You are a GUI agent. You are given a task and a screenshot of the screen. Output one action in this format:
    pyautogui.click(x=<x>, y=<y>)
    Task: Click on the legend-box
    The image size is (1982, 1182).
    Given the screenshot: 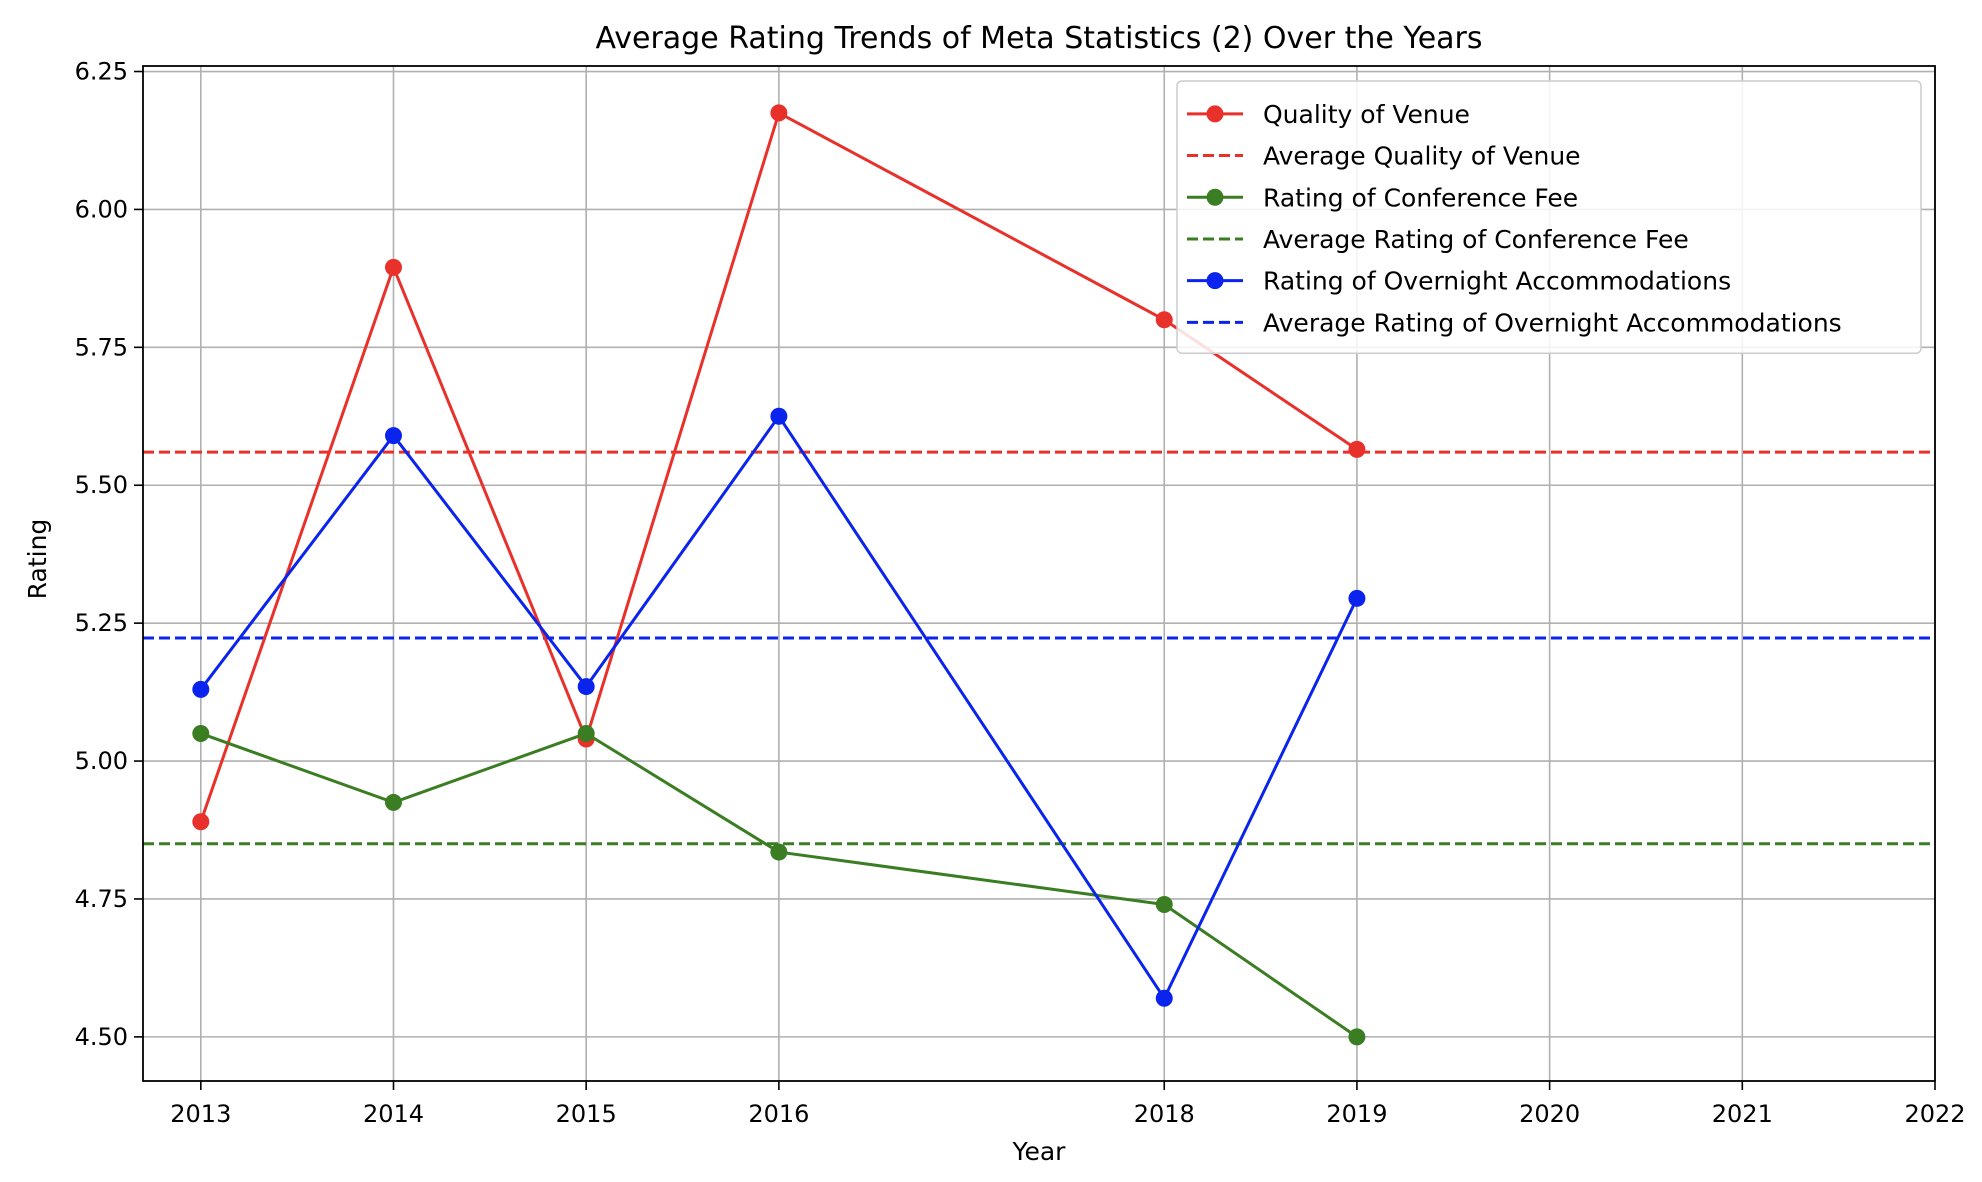 What is the action you would take?
    pyautogui.click(x=1549, y=217)
    